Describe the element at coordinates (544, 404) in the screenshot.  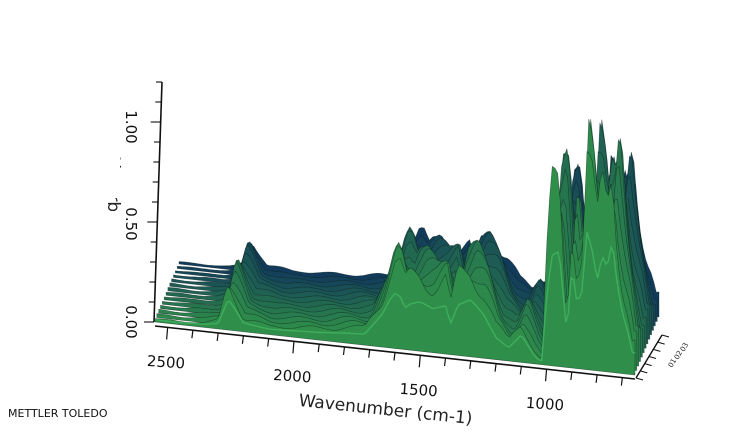
I see `x-tick-label: 1000` at that location.